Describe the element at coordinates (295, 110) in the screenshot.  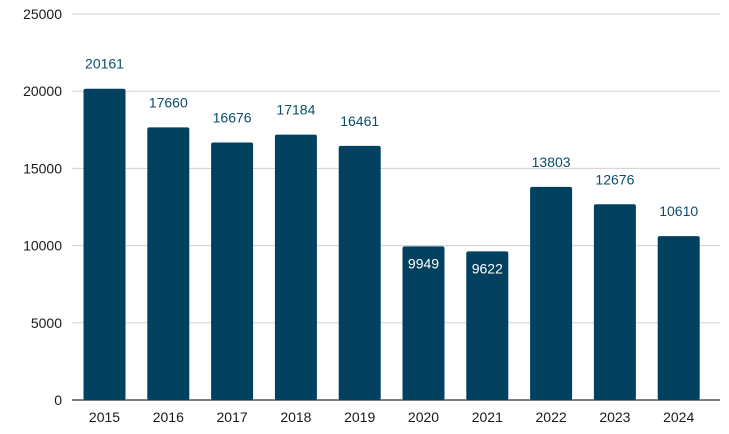
I see `data-label: 17184` at that location.